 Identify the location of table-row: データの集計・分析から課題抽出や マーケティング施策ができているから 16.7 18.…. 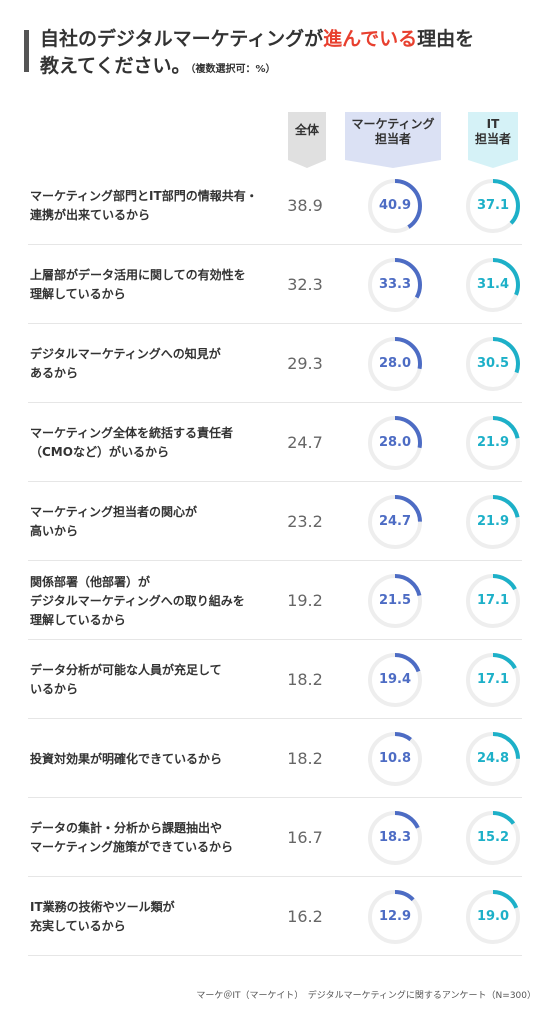
(275, 838).